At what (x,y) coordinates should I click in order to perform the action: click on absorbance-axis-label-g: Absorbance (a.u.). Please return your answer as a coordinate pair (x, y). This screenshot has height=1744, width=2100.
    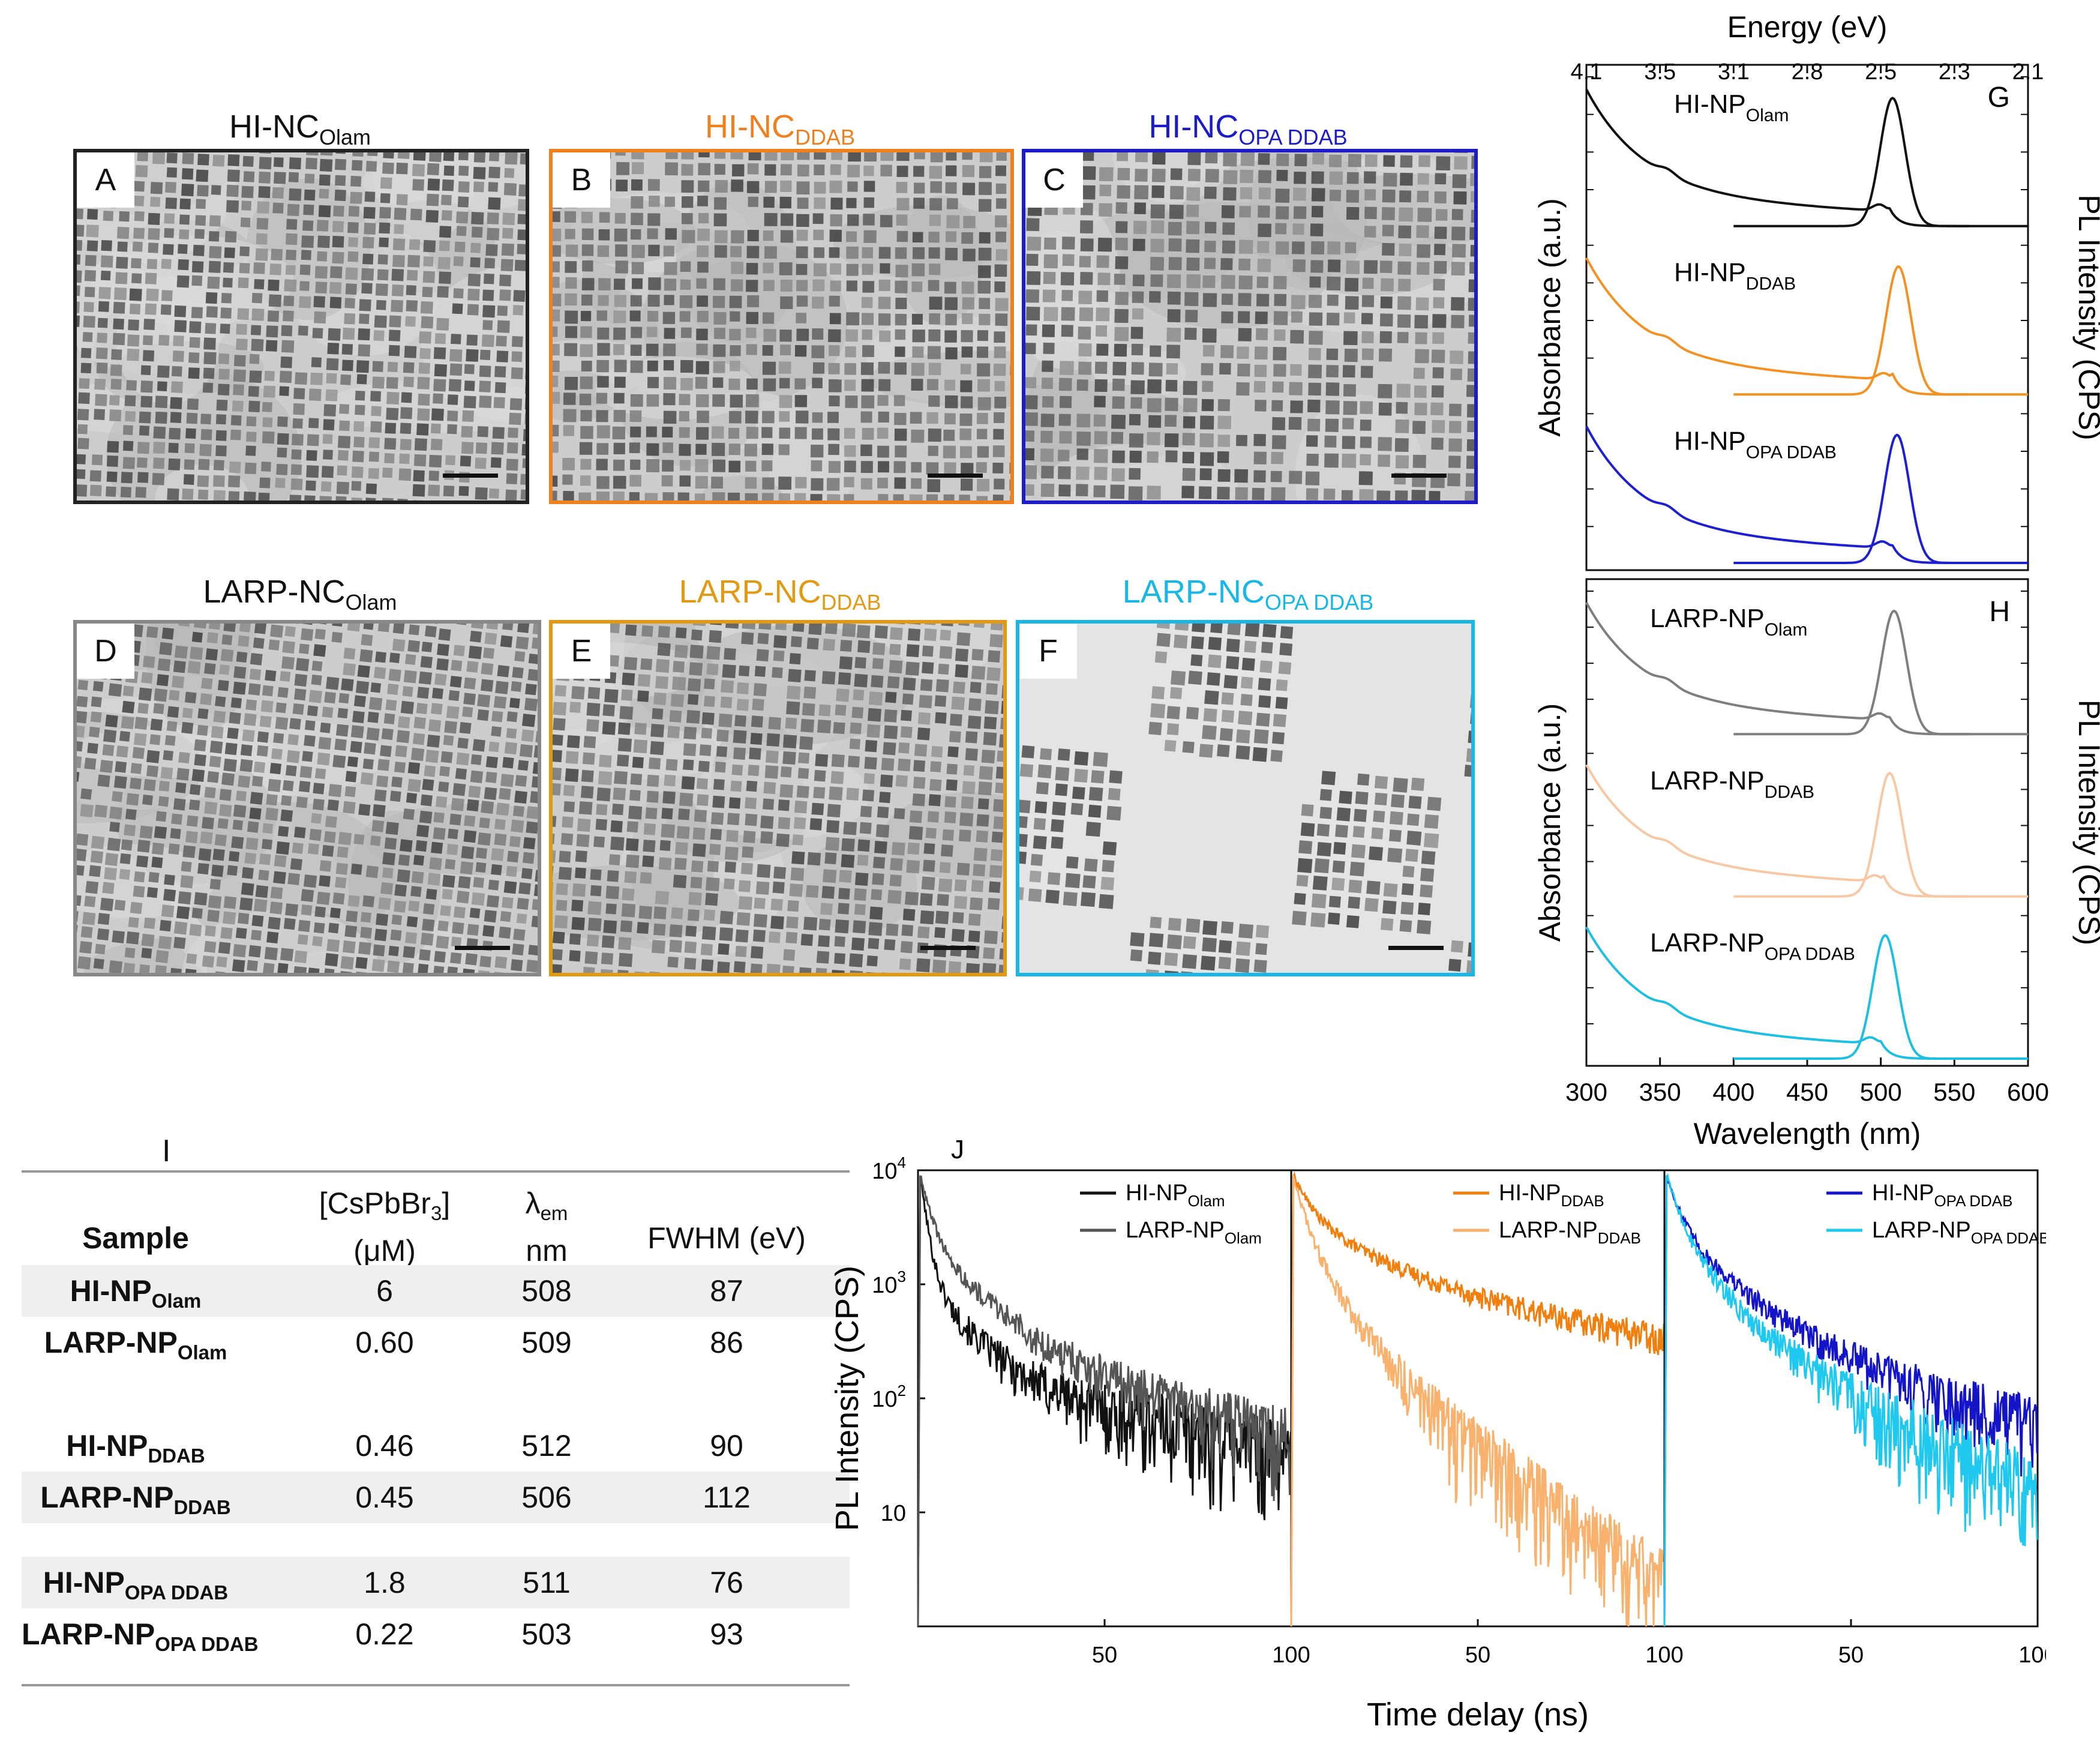
    Looking at the image, I should click on (1551, 317).